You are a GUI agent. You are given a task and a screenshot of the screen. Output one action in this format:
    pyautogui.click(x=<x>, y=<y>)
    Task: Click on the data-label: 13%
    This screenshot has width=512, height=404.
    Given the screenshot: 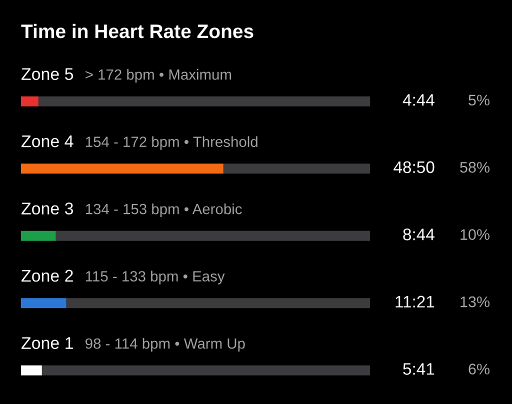 What is the action you would take?
    pyautogui.click(x=475, y=302)
    